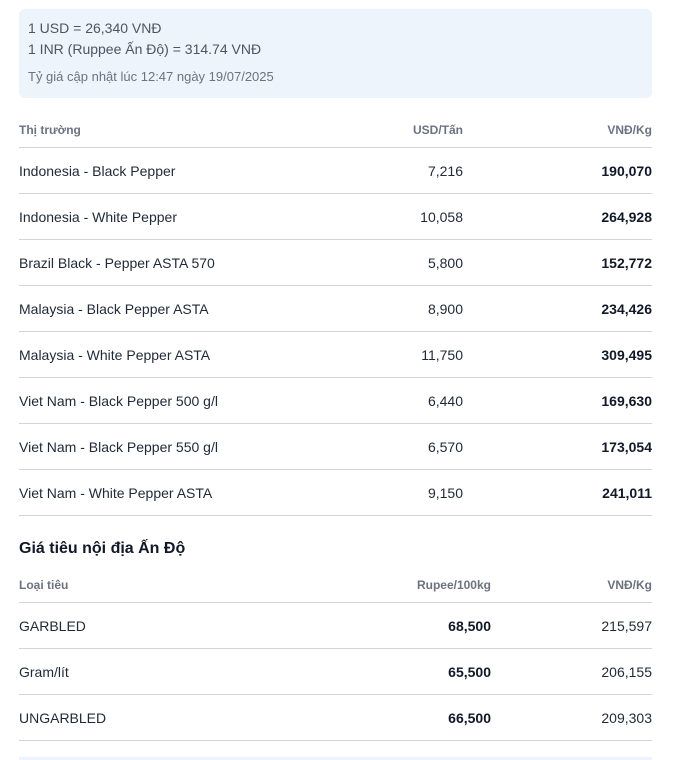 This screenshot has height=760, width=678. Describe the element at coordinates (171, 308) in the screenshot. I see `cell-market: Malaysia - Black Pepper ASTA` at that location.